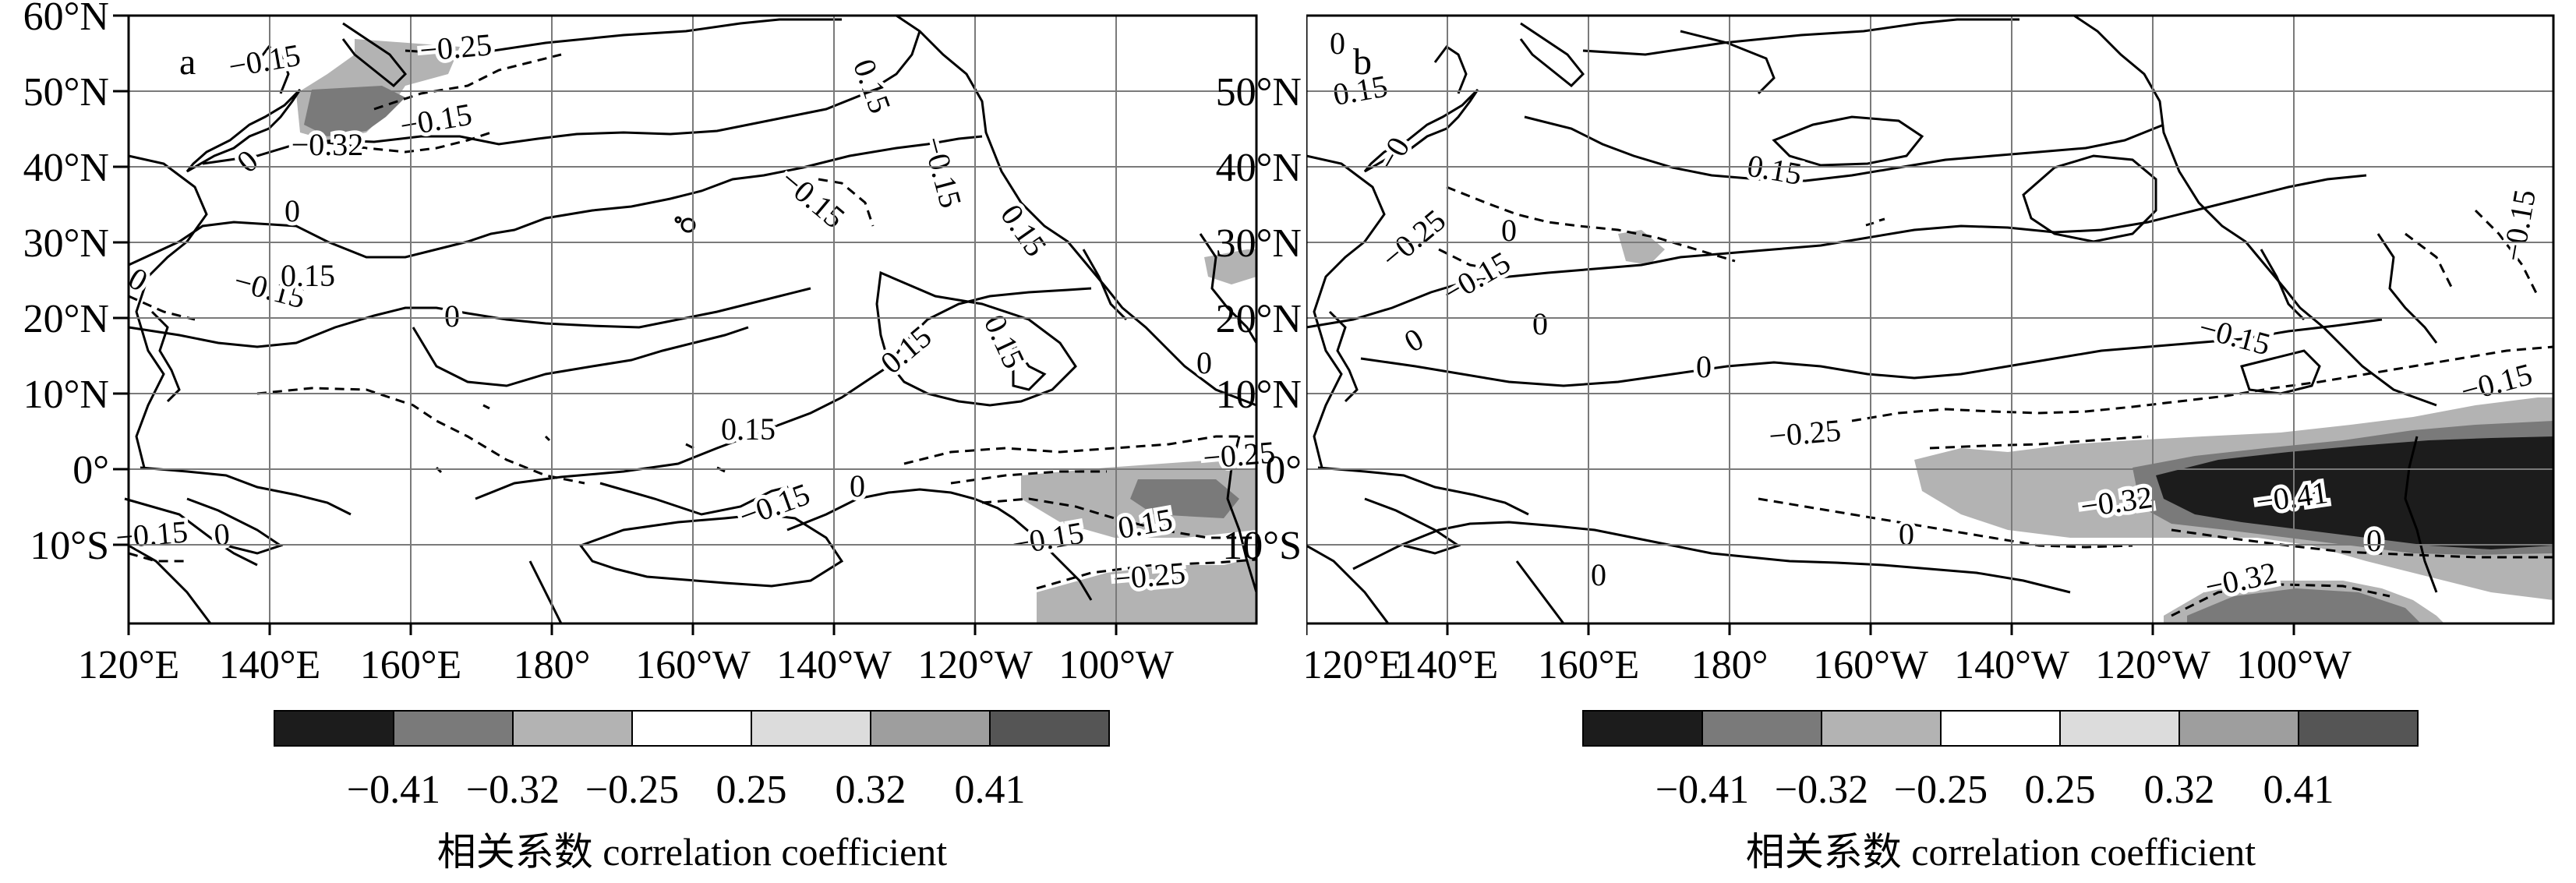 The height and width of the screenshot is (883, 2576). Describe the element at coordinates (2060, 790) in the screenshot. I see `legend-tick: 0.25` at that location.